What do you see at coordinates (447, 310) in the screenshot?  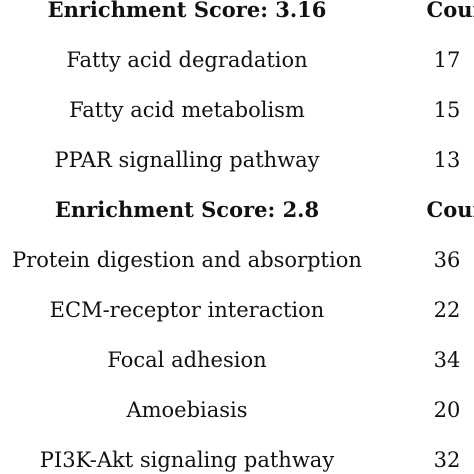 I see `gene-count: 22` at bounding box center [447, 310].